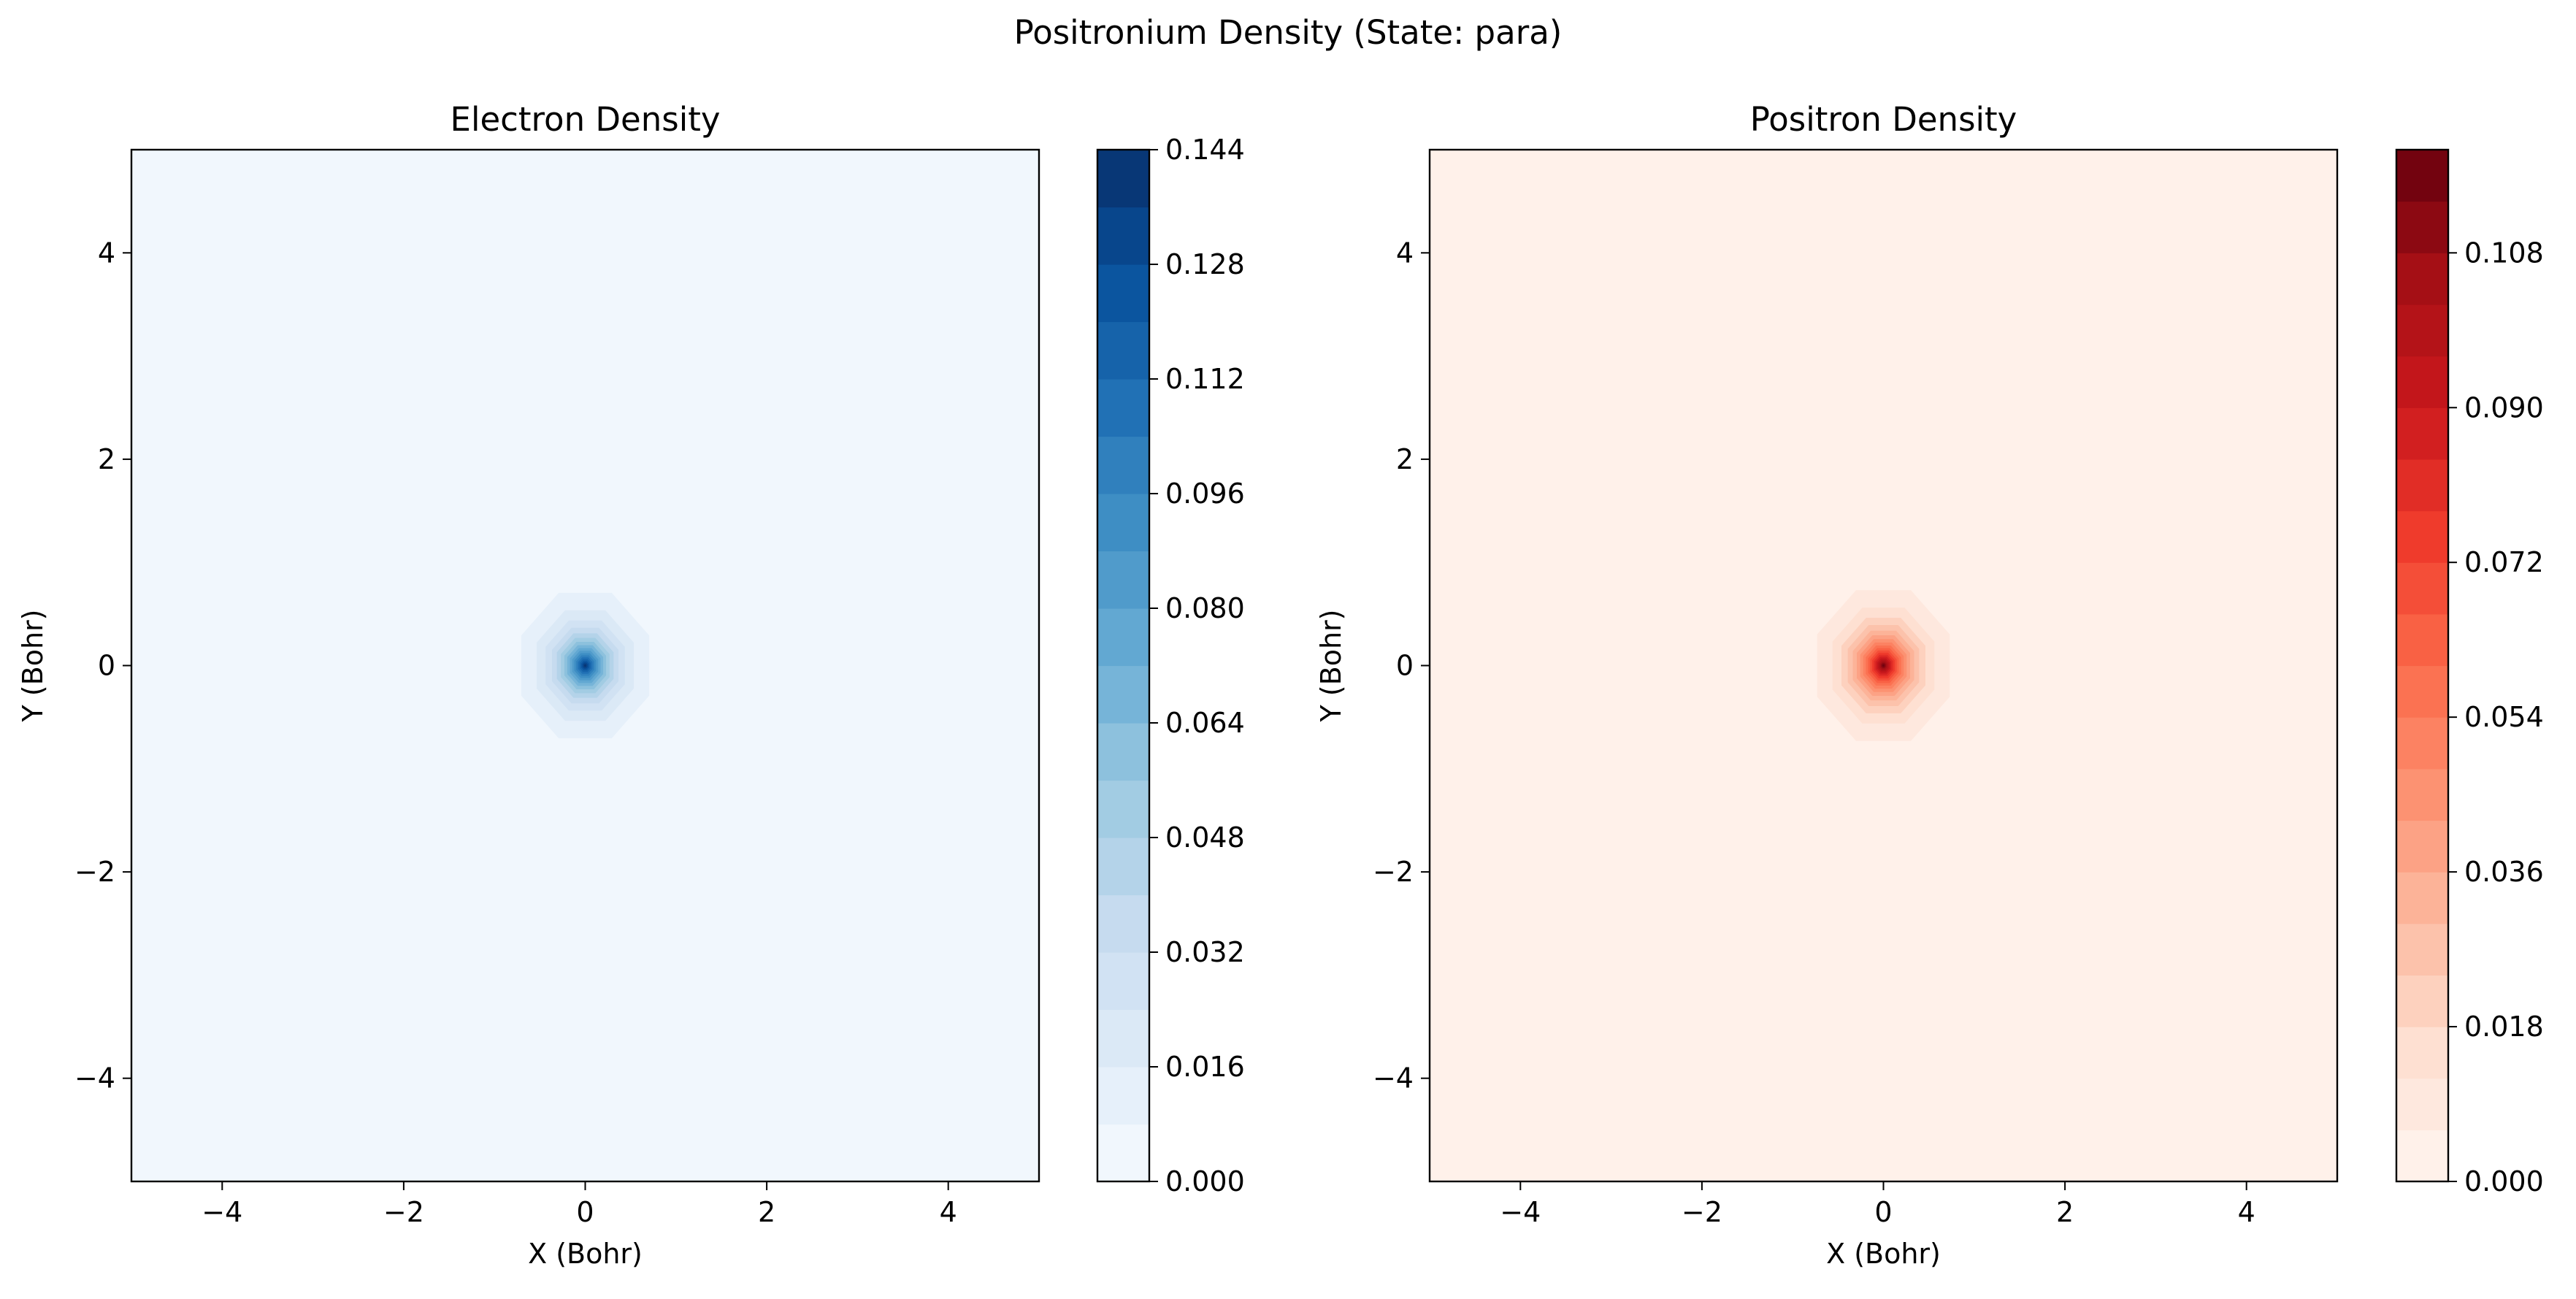 The image size is (2576, 1299). Describe the element at coordinates (1205, 1067) in the screenshot. I see `colorbar-tick-label: 0.016` at that location.